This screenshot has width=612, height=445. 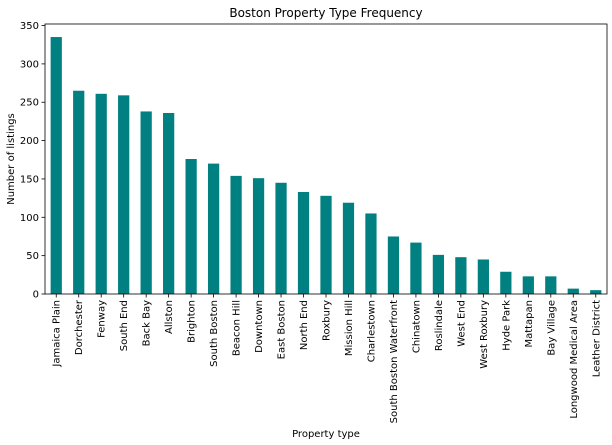 What do you see at coordinates (551, 285) in the screenshot?
I see `bar-bay-village` at bounding box center [551, 285].